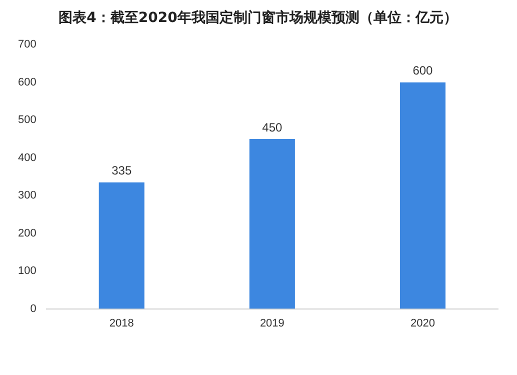 The width and height of the screenshot is (517, 375). I want to click on data-label: 335, so click(122, 171).